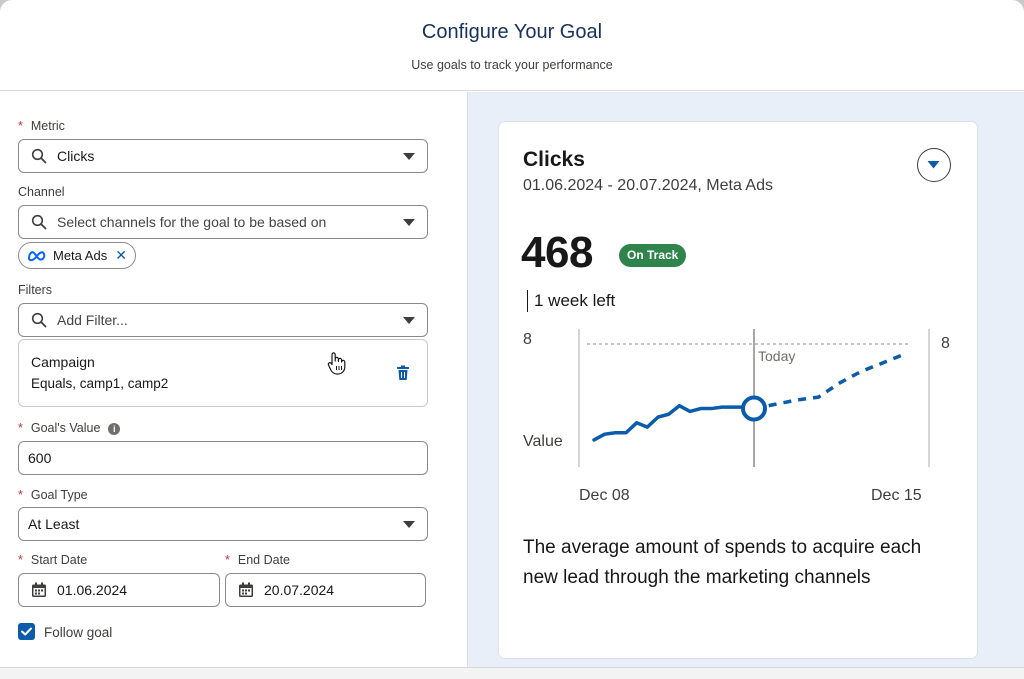 This screenshot has height=679, width=1024. Describe the element at coordinates (80, 255) in the screenshot. I see `channel-pill-label: Meta Ads` at that location.